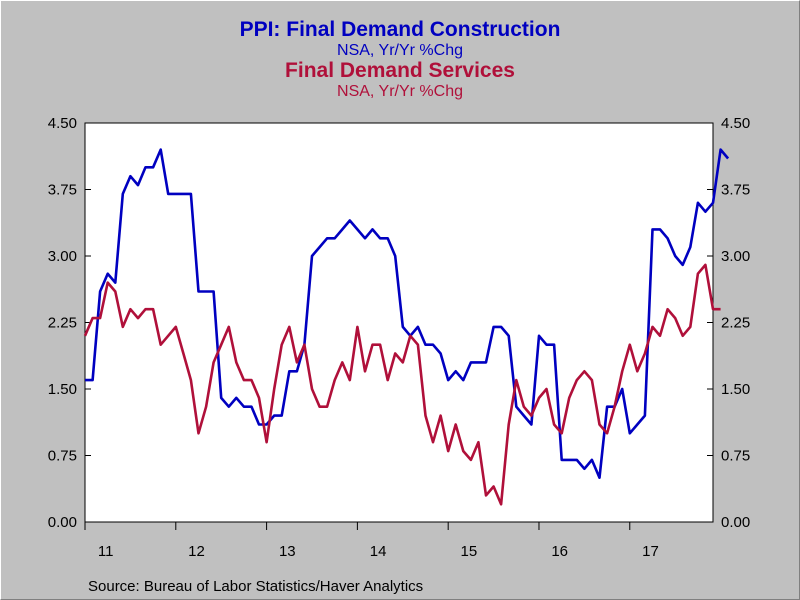 The width and height of the screenshot is (800, 600). Describe the element at coordinates (650, 551) in the screenshot. I see `x-tick-label: 17` at that location.